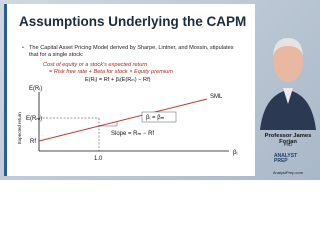 This screenshot has height=240, width=320. What do you see at coordinates (288, 84) in the screenshot?
I see `presenter-video` at bounding box center [288, 84].